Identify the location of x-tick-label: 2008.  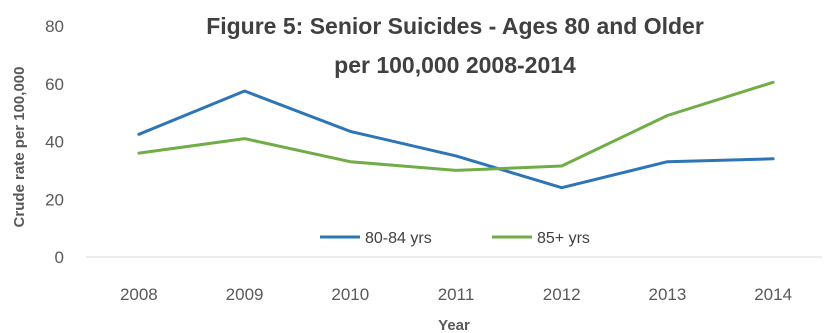
(139, 294).